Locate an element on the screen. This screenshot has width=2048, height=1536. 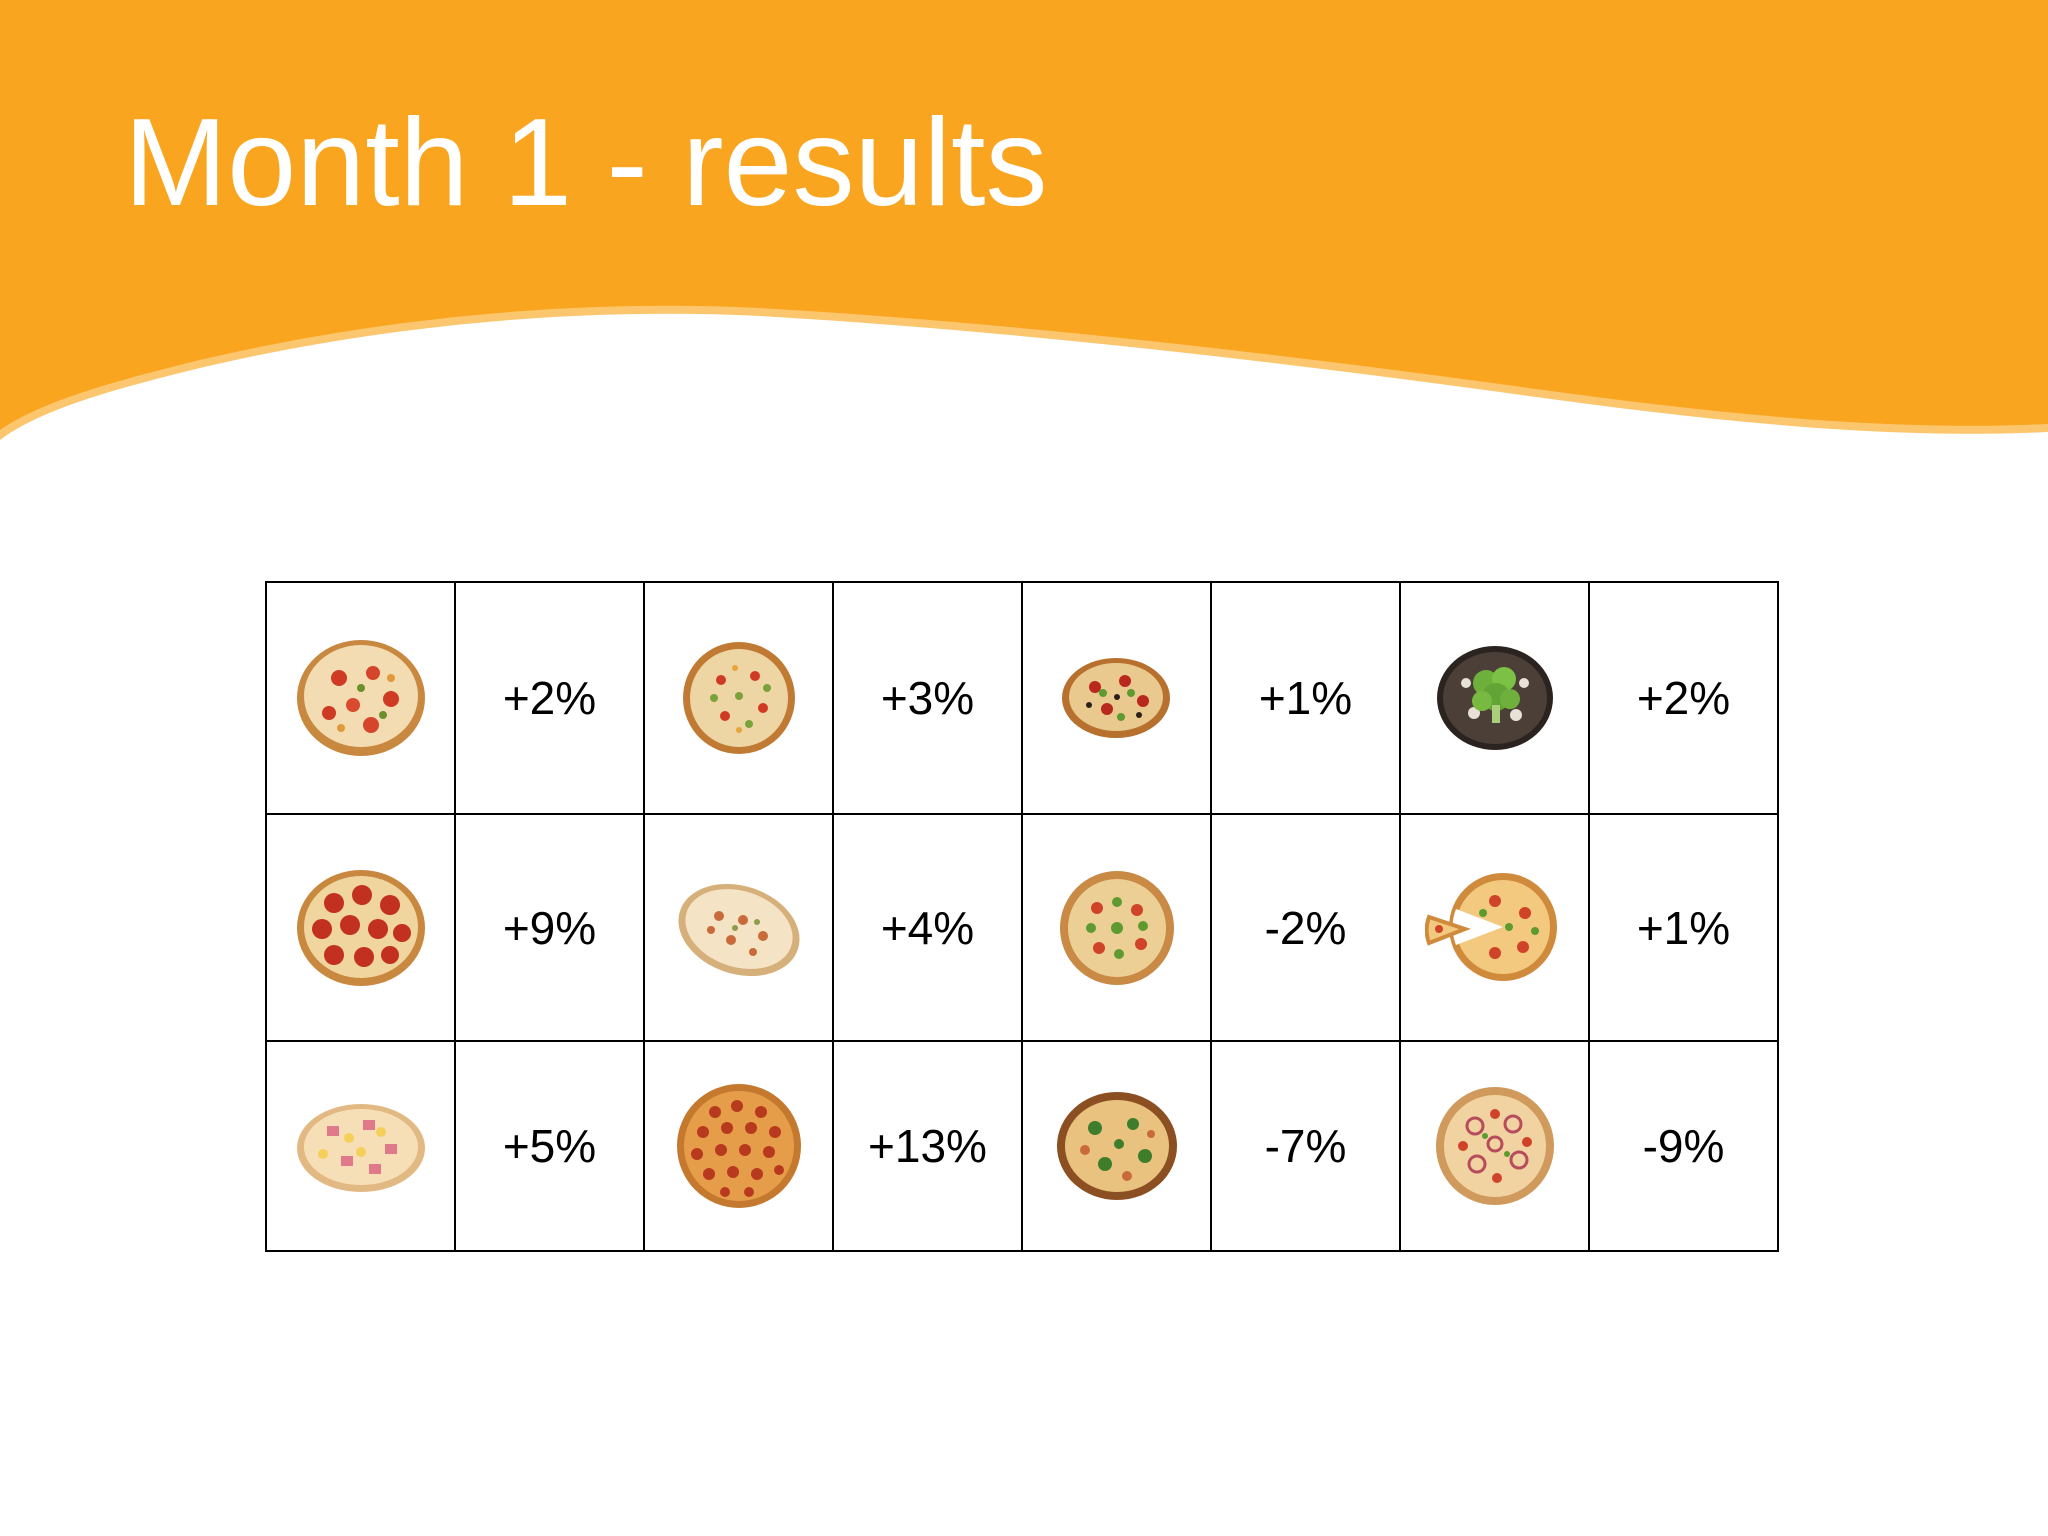
table-row: +5% +13% is located at coordinates (1022, 1146).